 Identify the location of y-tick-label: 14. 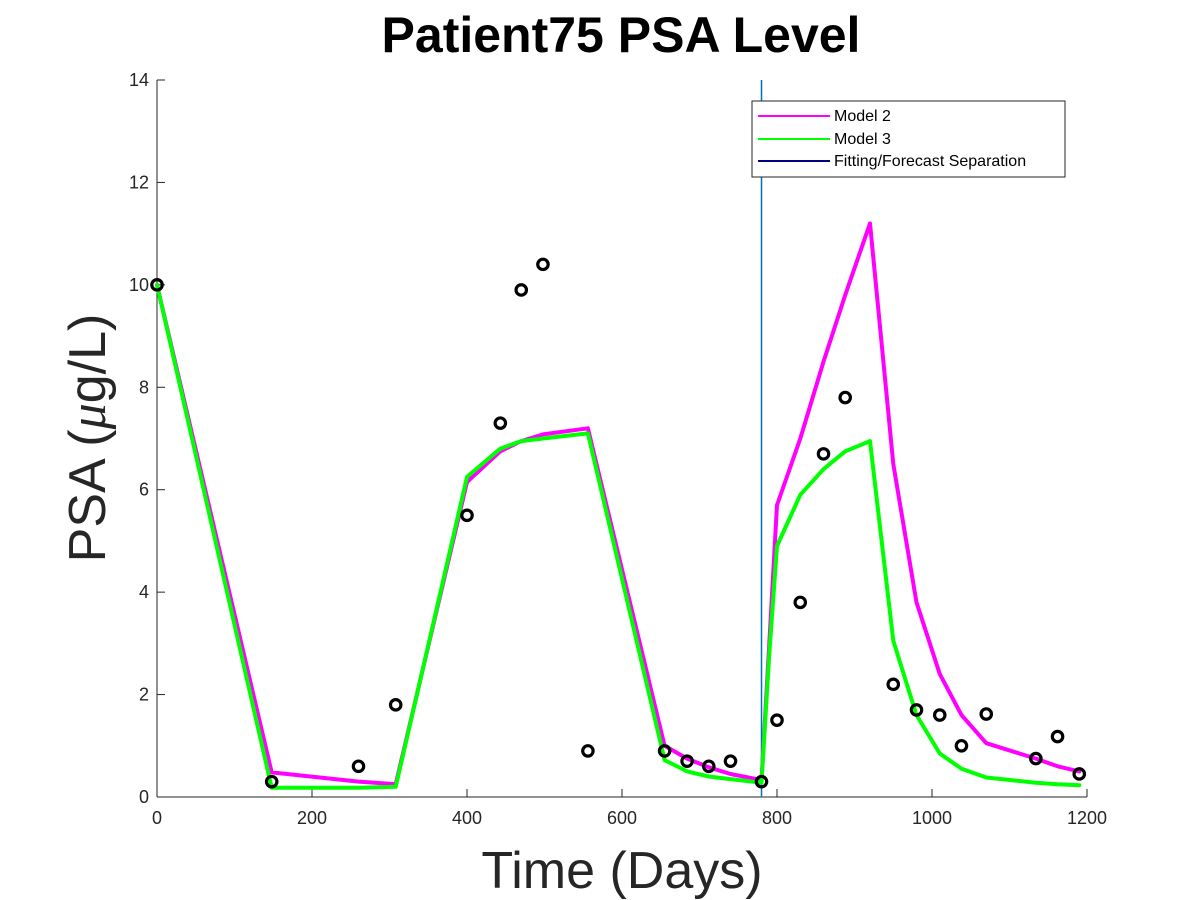
(139, 80).